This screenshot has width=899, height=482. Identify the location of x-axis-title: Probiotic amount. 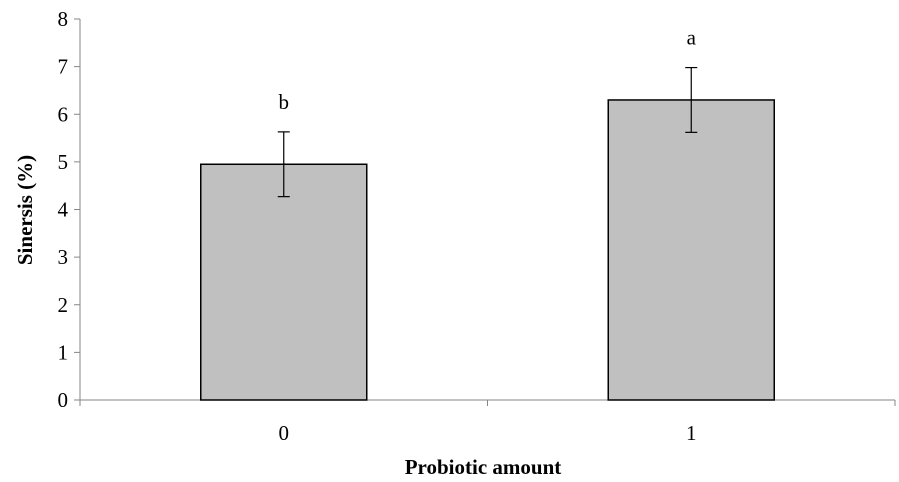
(483, 467).